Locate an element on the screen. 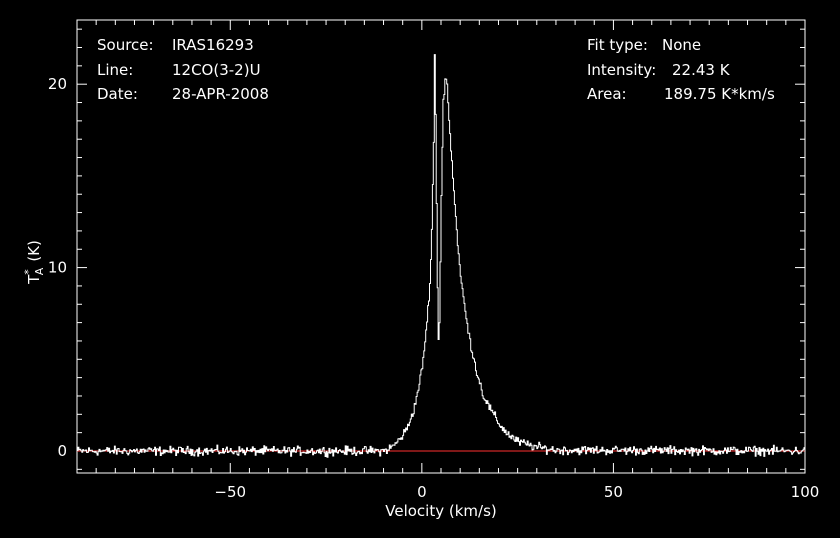 Image resolution: width=840 pixels, height=538 pixels. y-tick-label: 0 is located at coordinates (62, 451).